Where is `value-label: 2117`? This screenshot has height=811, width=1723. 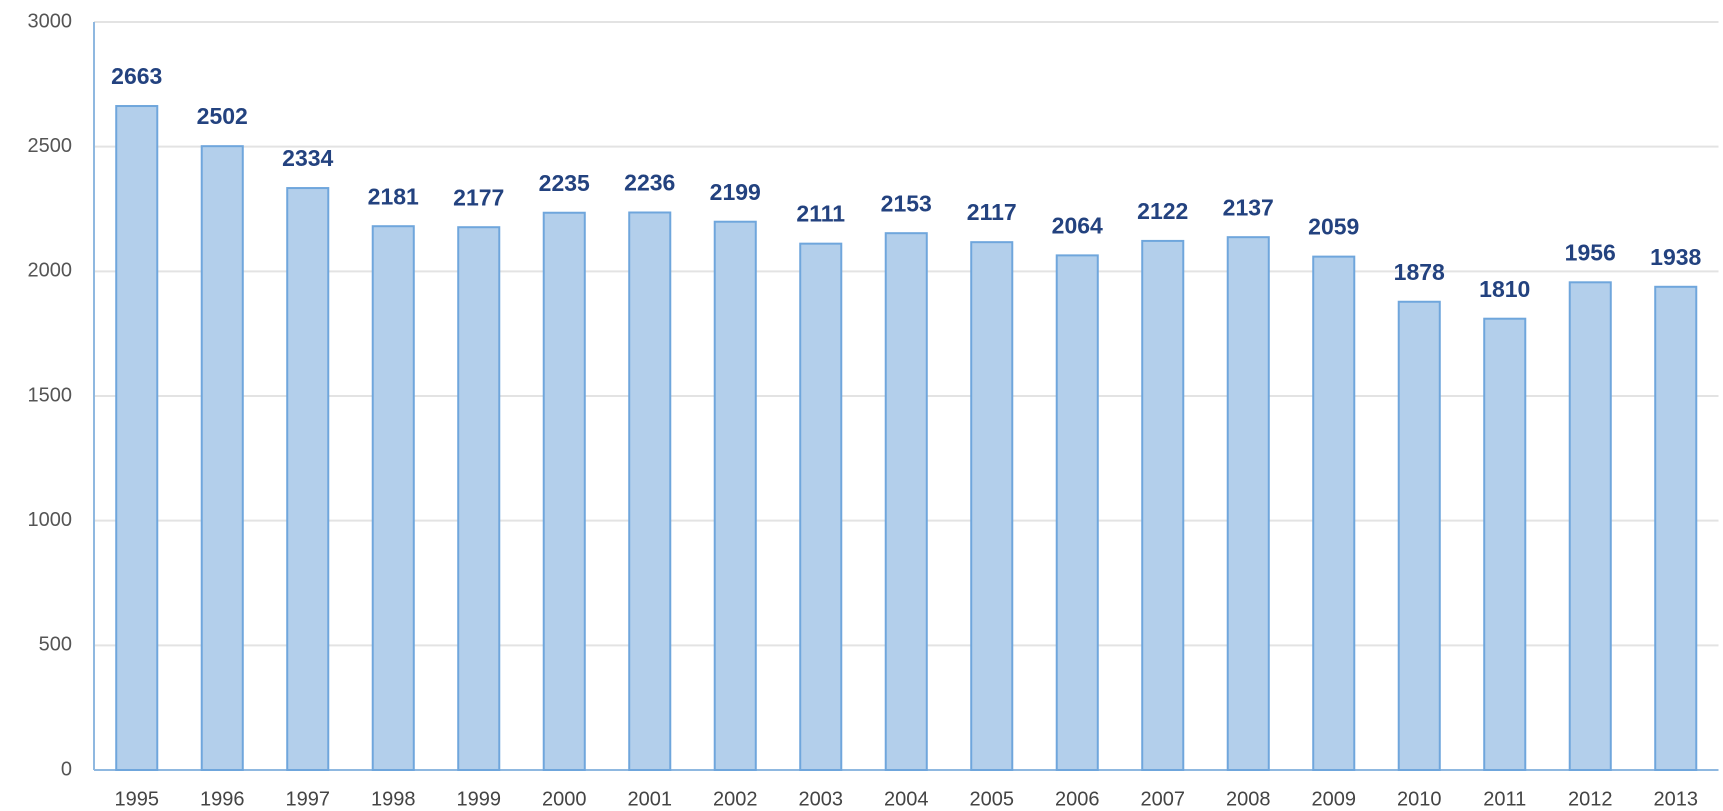
value-label: 2117 is located at coordinates (992, 212).